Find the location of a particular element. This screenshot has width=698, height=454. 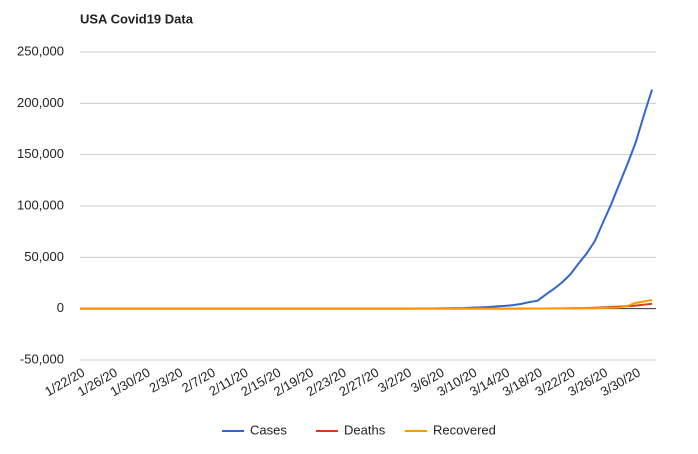

y-tick-label: 50,000 is located at coordinates (44, 256).